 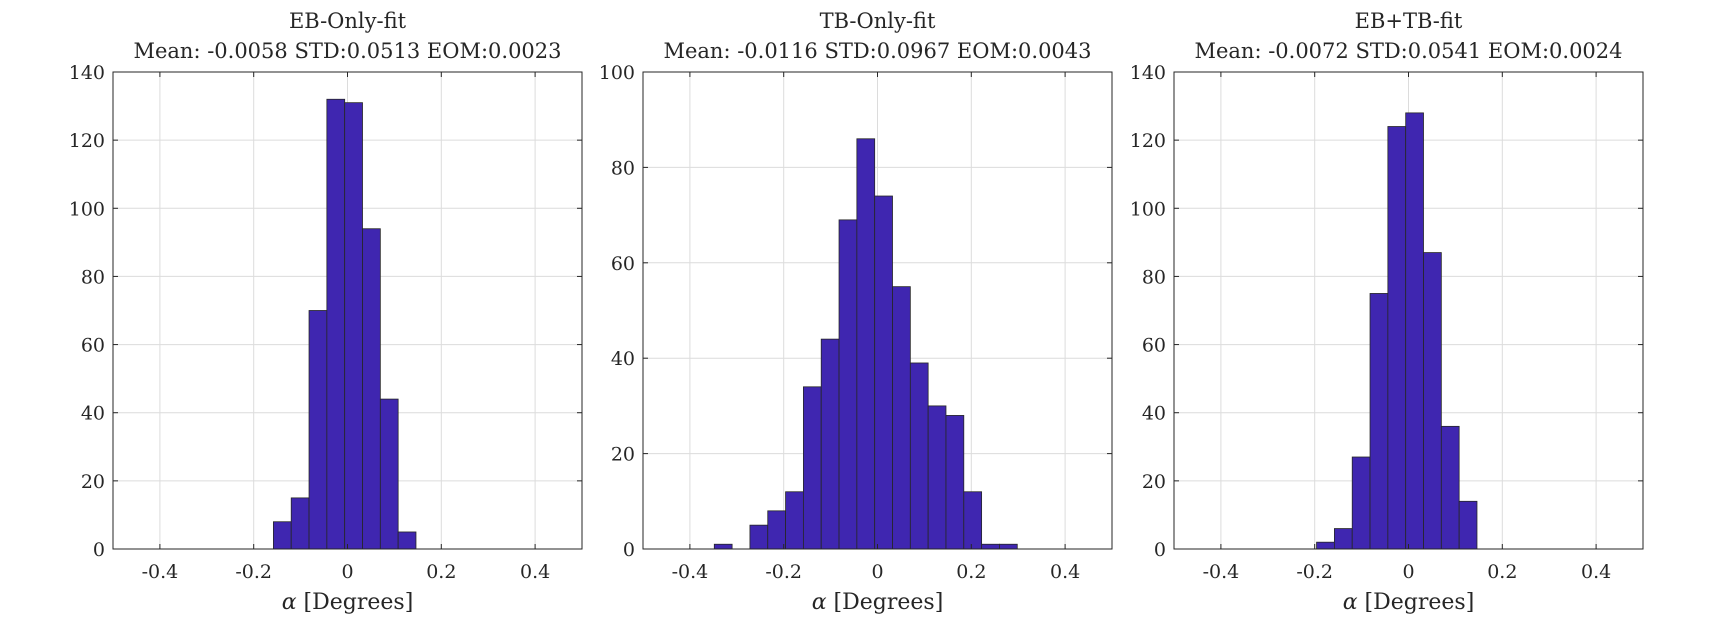 I want to click on chart-subtitle: Mean: -0.0058 STD:0.0513 EOM:0.0023, so click(x=347, y=51).